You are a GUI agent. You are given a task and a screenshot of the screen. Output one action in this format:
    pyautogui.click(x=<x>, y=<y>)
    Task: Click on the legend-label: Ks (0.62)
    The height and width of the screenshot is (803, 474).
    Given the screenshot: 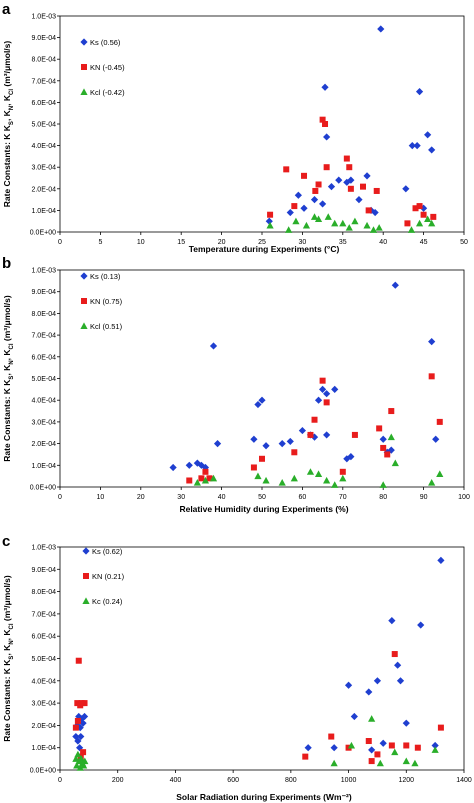 What is the action you would take?
    pyautogui.click(x=107, y=551)
    